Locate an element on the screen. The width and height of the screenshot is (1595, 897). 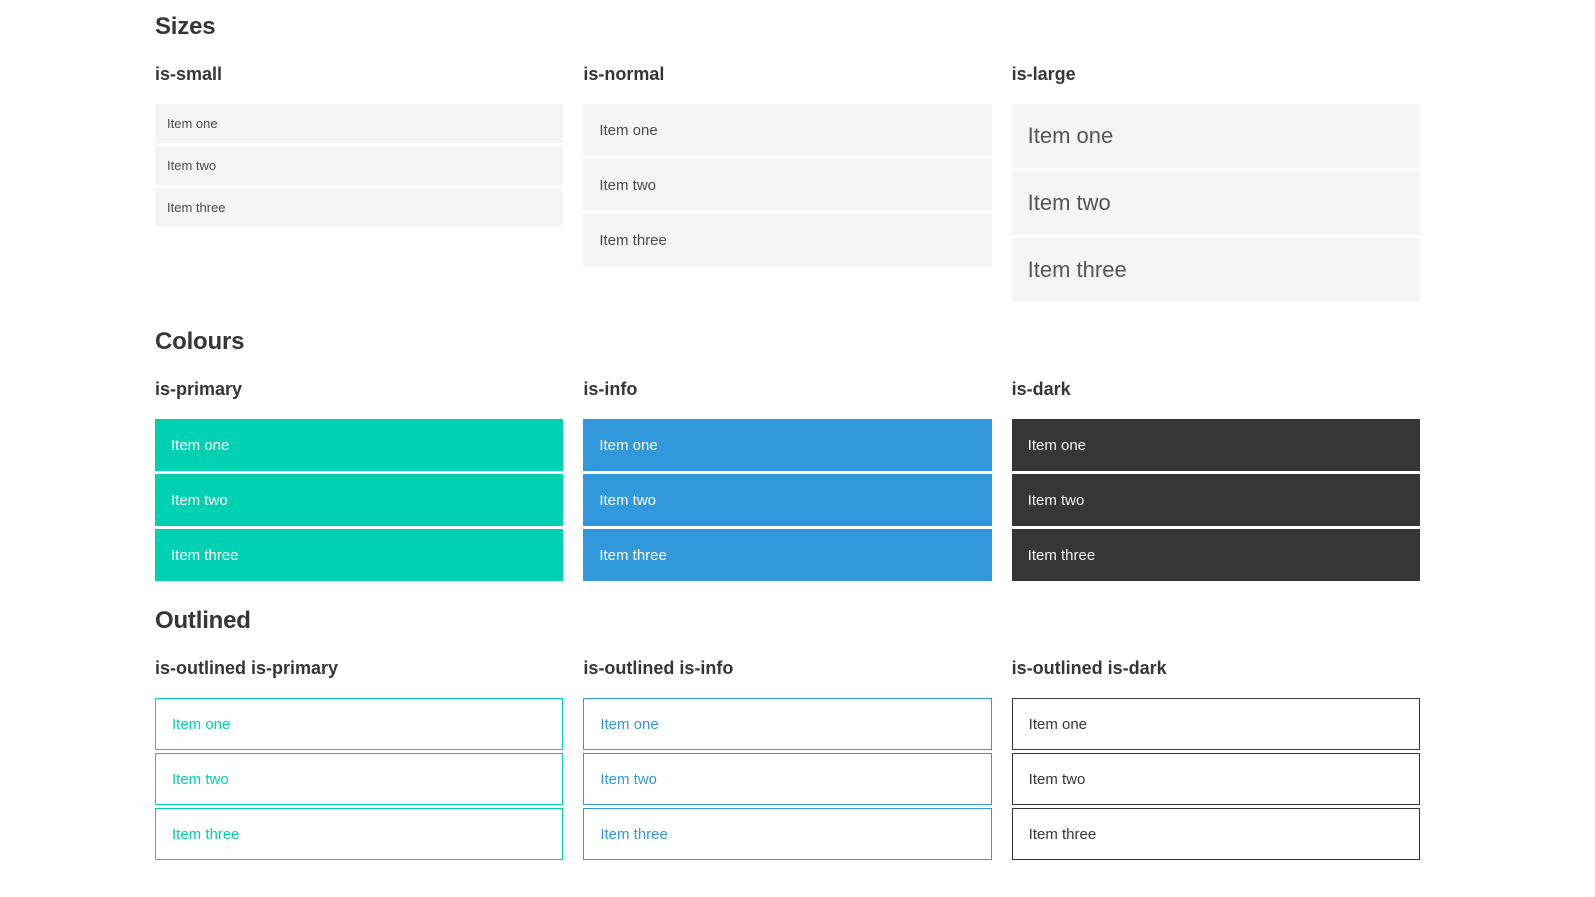
group-is-dark: is-dark Item one Item two Item three is located at coordinates (1215, 481).